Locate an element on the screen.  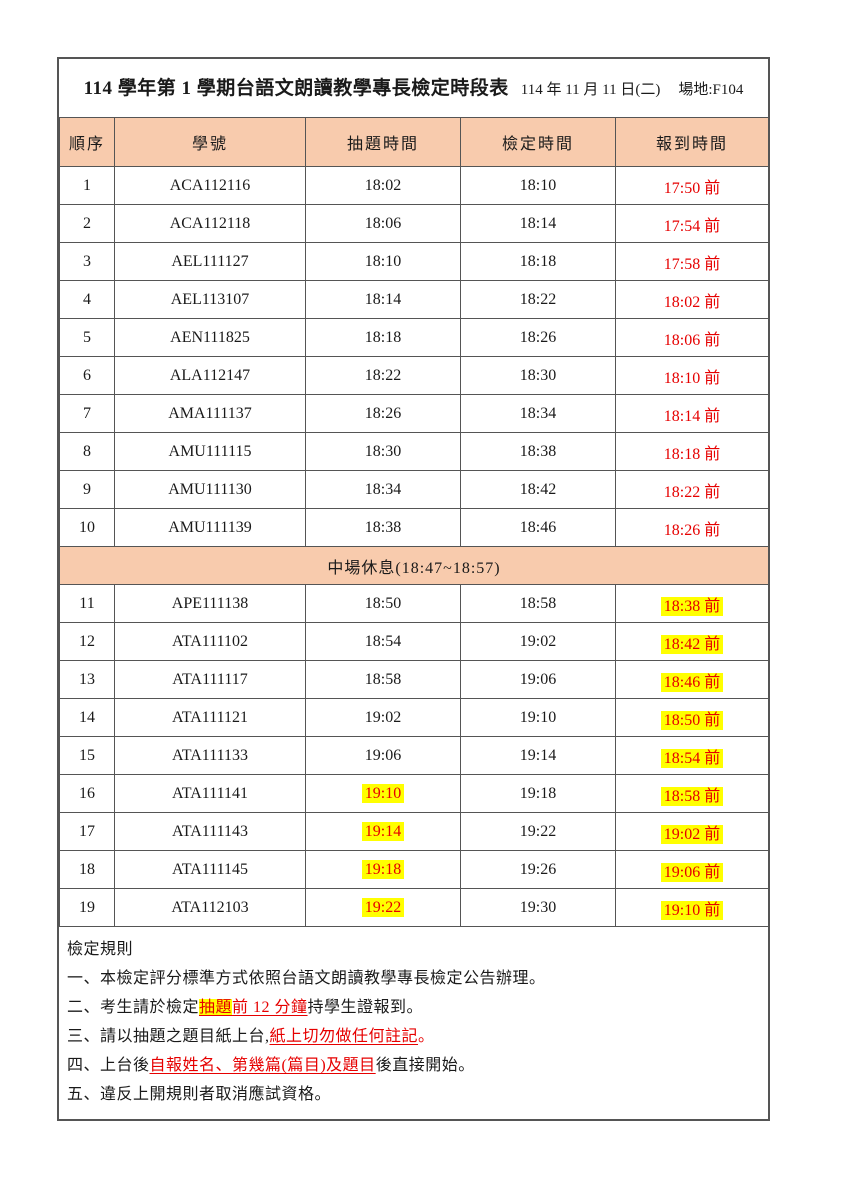
table-row: 3 AEL111127 18:10 18:18 17:58 前 is located at coordinates (414, 261).